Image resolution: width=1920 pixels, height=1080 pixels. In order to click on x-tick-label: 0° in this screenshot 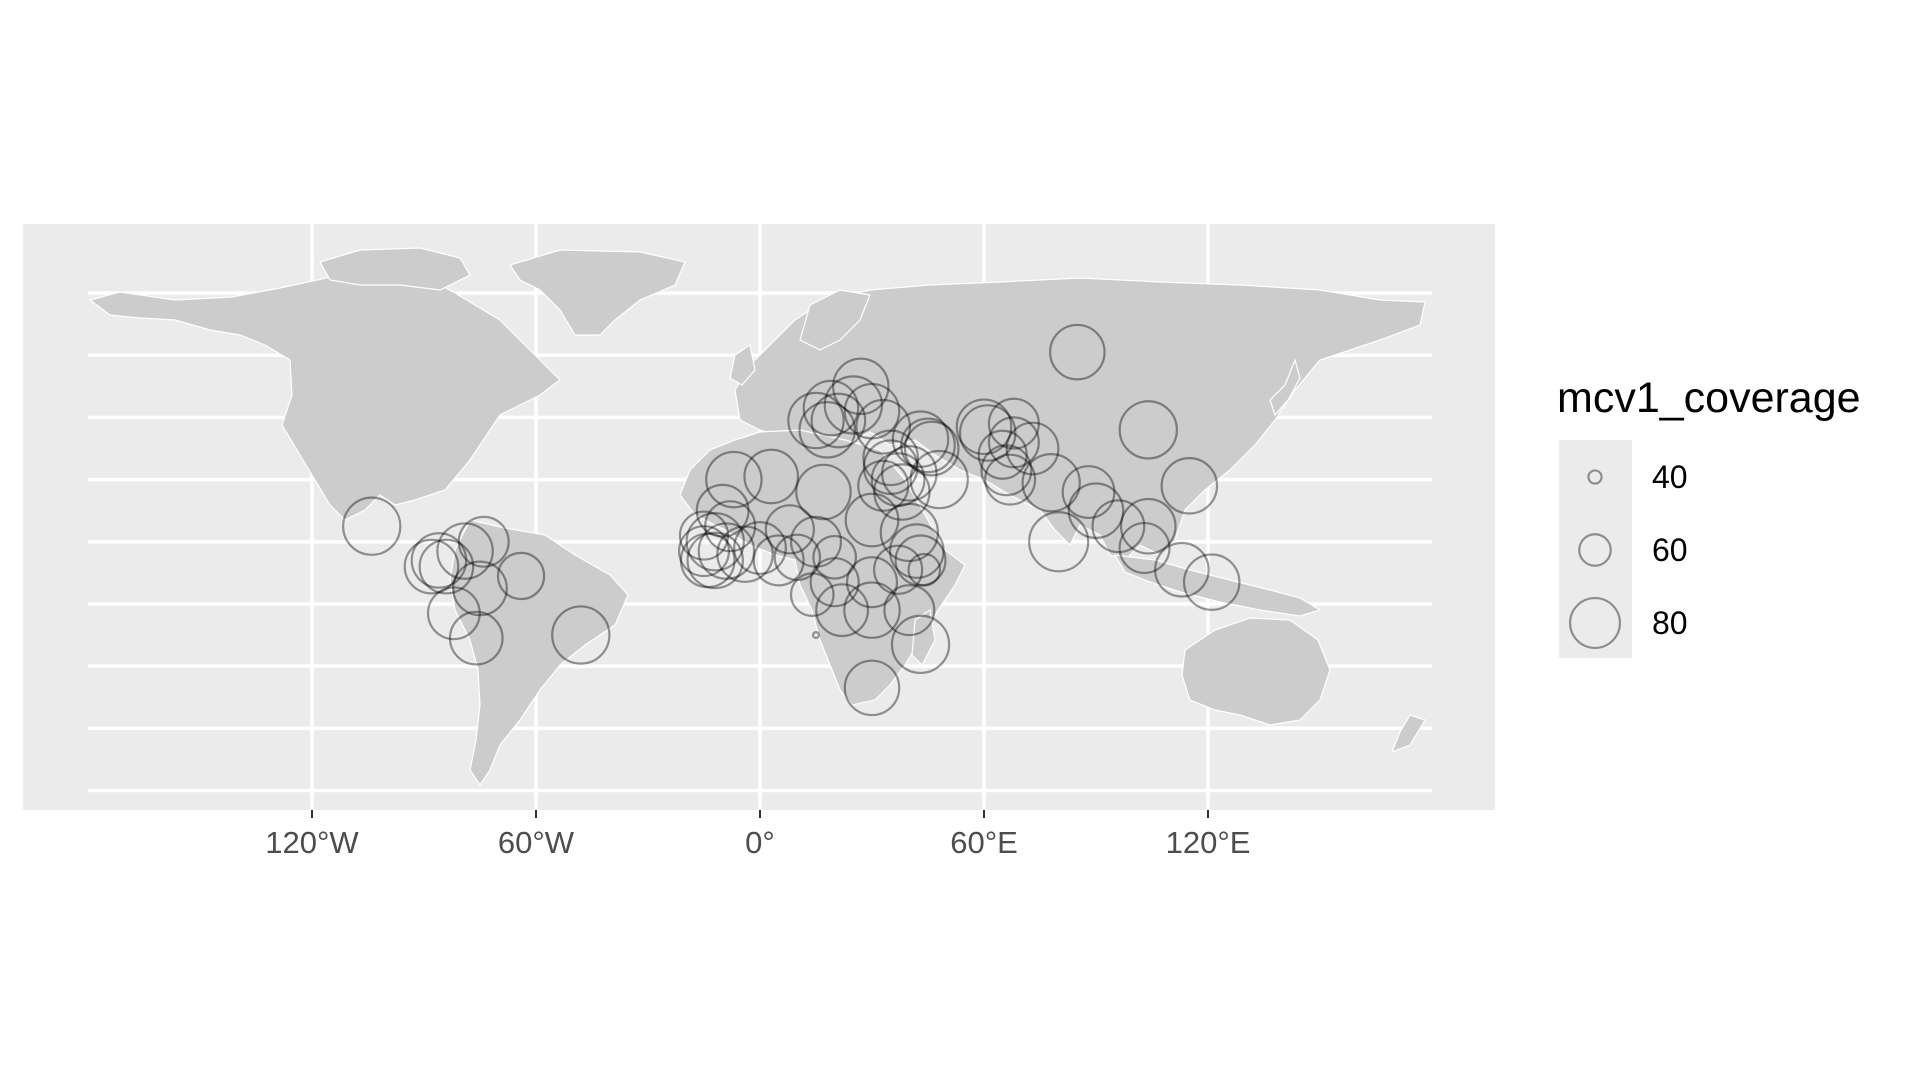, I will do `click(760, 842)`.